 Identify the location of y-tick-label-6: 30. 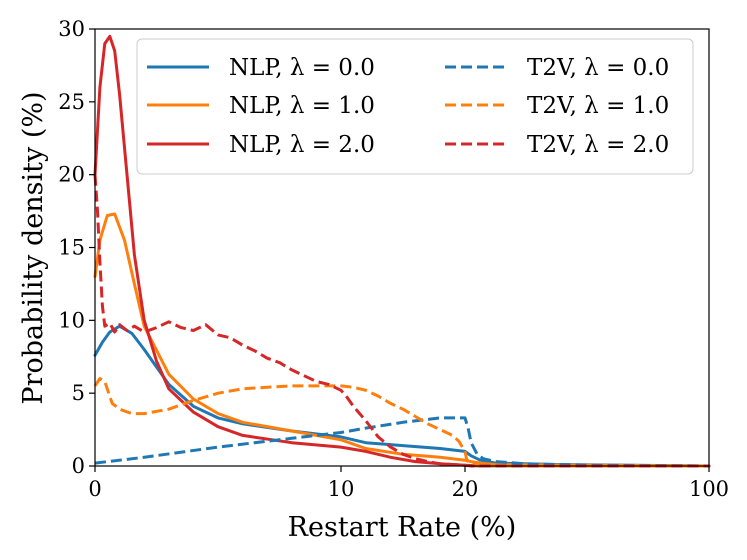
(71, 29).